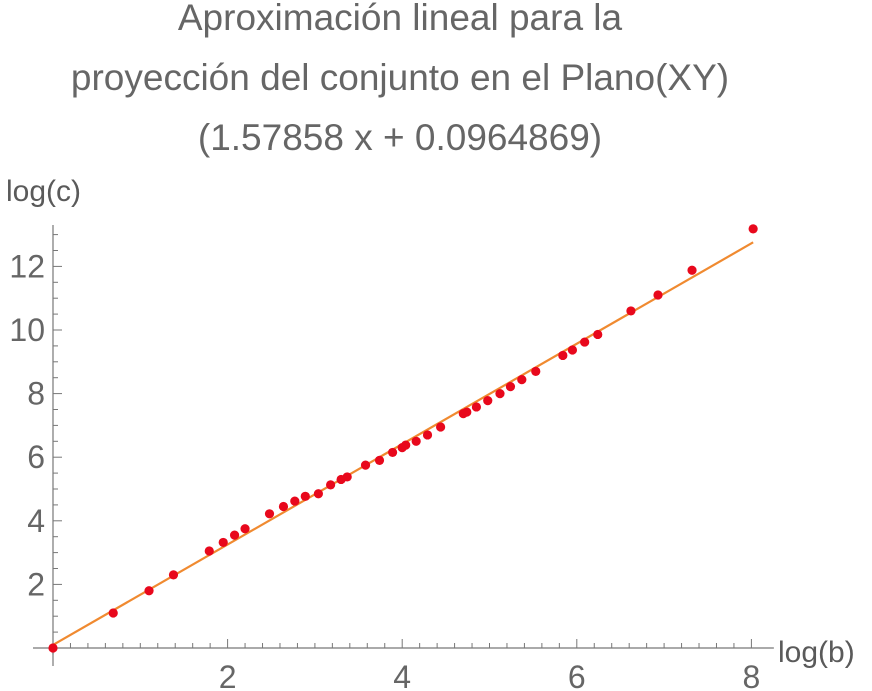  Describe the element at coordinates (400, 19) in the screenshot. I see `chart-title-line-1: Aproximación lineal para la` at that location.